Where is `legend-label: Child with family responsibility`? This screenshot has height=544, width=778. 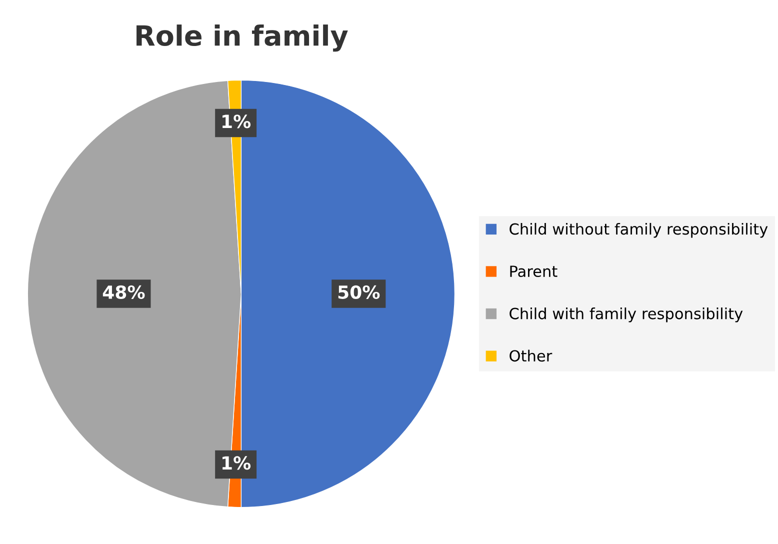 legend-label: Child with family responsibility is located at coordinates (626, 315).